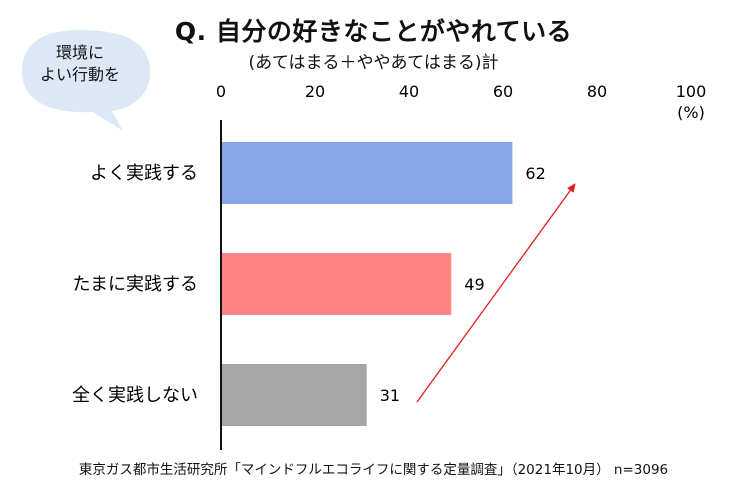  I want to click on bubble-line-1: 環境に, so click(79, 52).